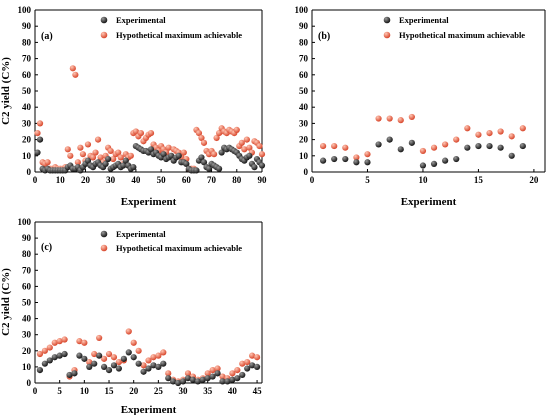 The height and width of the screenshot is (415, 550). What do you see at coordinates (27, 238) in the screenshot?
I see `y-tick-label: 90` at bounding box center [27, 238].